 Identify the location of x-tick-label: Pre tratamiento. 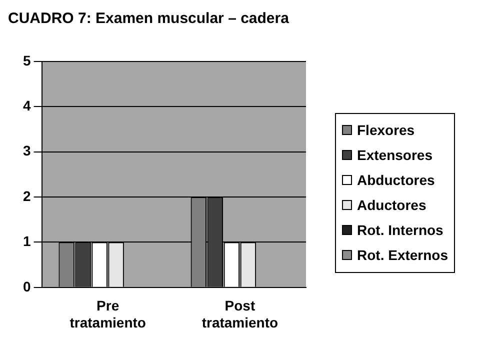
(108, 314).